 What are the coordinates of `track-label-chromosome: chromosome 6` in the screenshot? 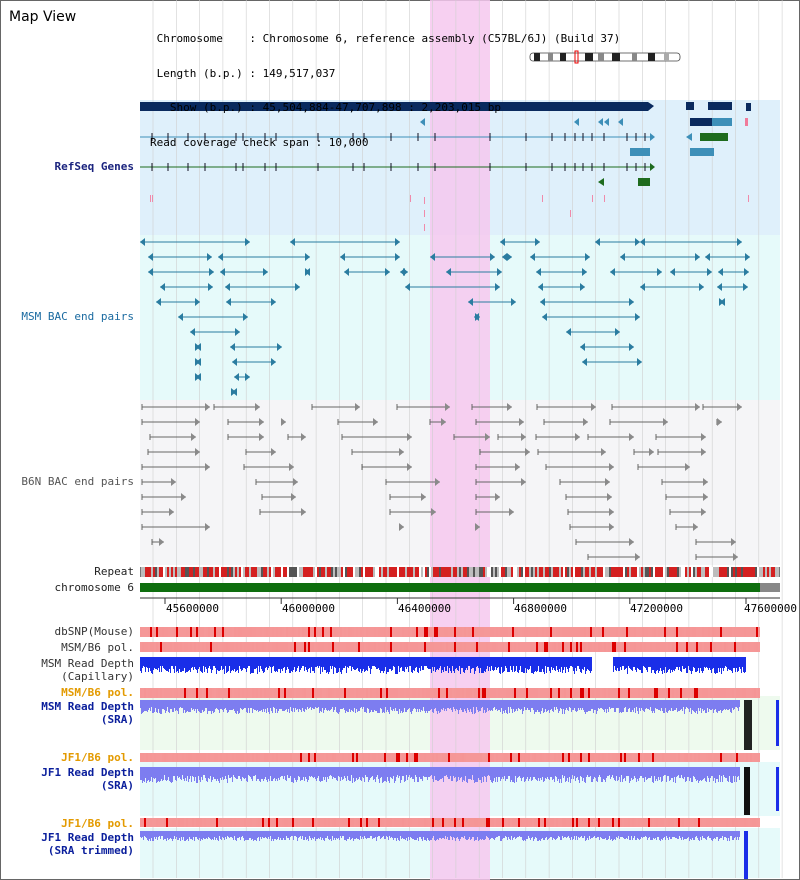 It's located at (94, 587).